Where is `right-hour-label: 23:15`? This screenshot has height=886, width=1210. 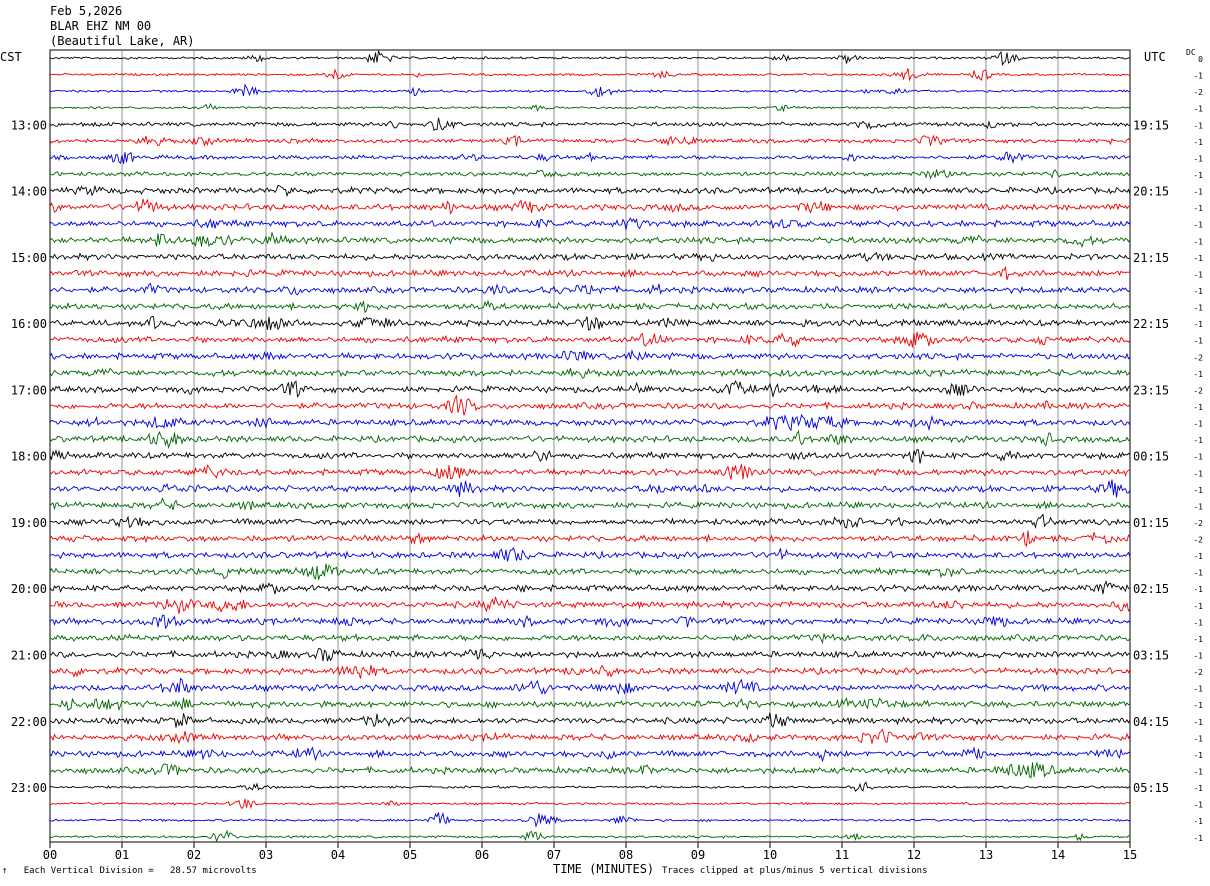
right-hour-label: 23:15 is located at coordinates (1151, 390).